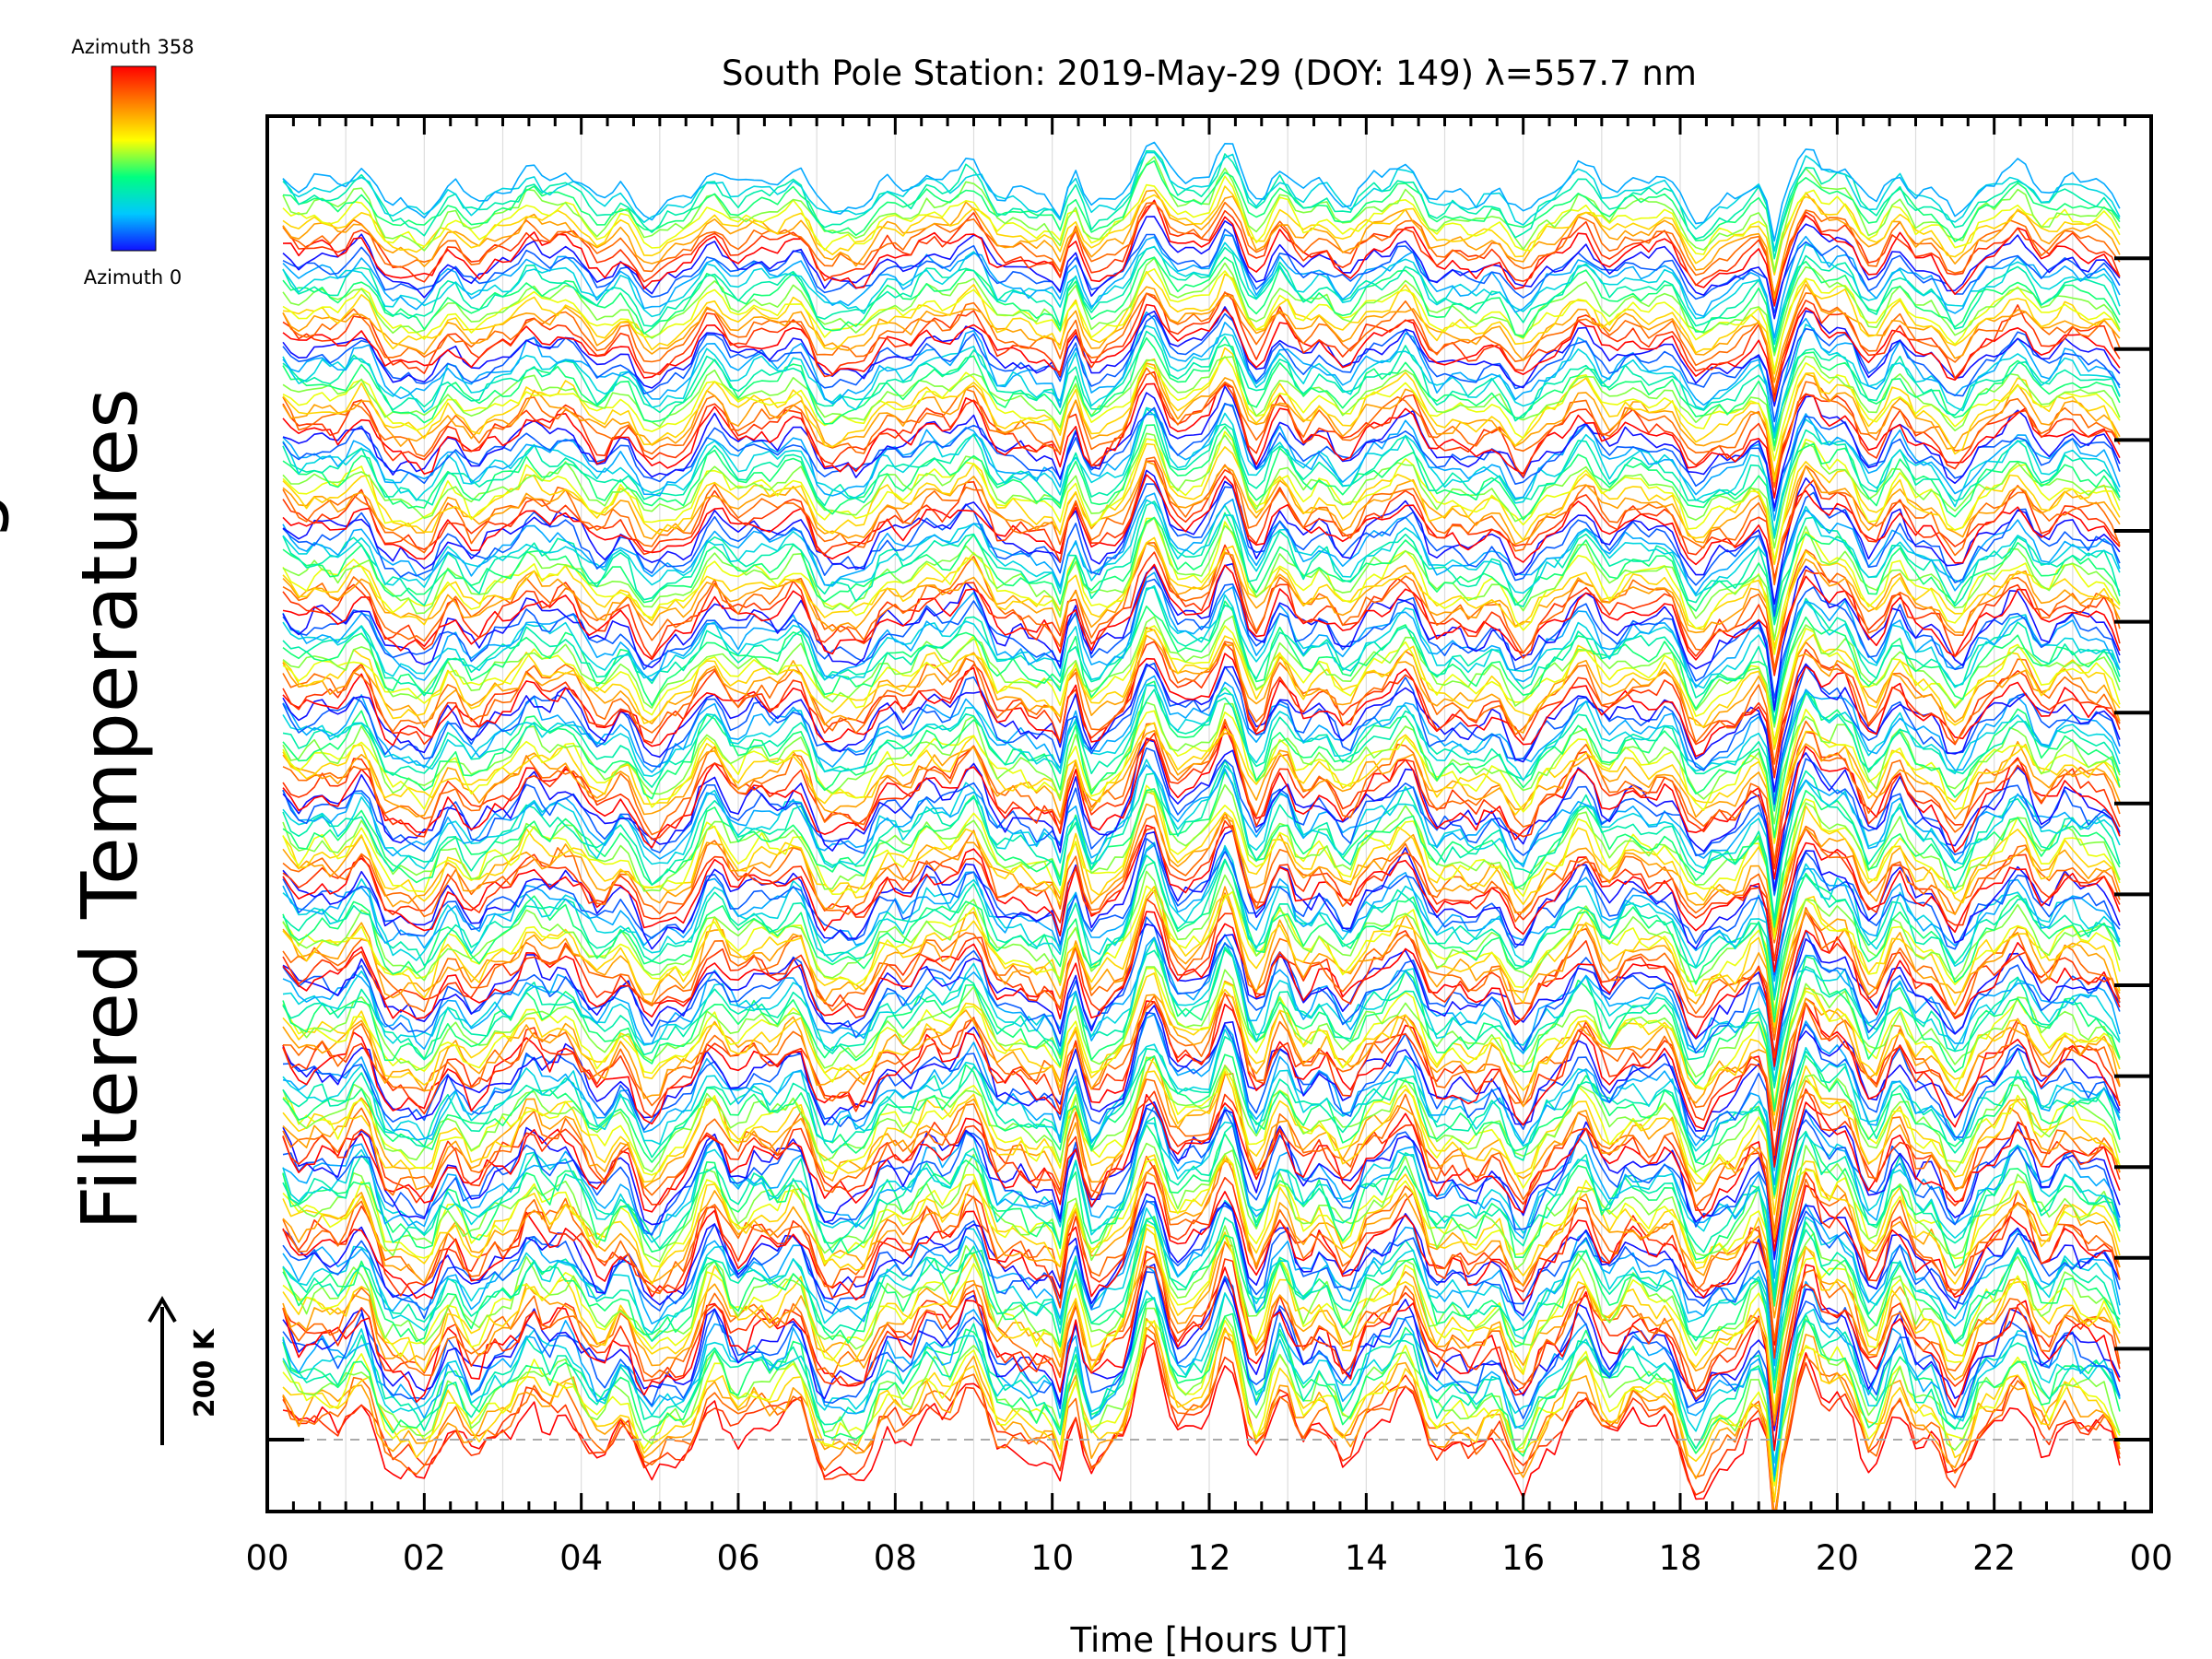 The height and width of the screenshot is (1659, 2212). Describe the element at coordinates (424, 1558) in the screenshot. I see `x-tick-label: 02` at that location.